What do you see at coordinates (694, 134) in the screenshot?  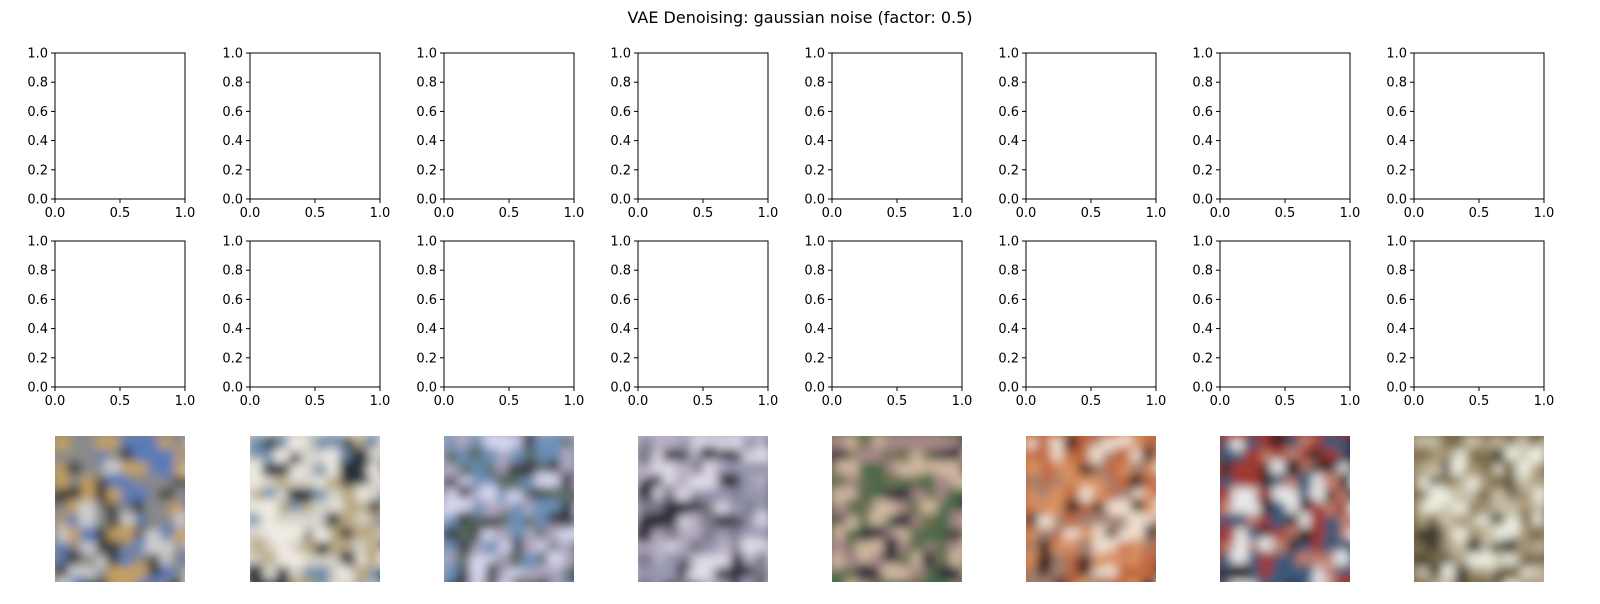 I see `axes-r1-c4: 0.0 0.5 1.0 0.0 0.2 0.4 0.6 0.8 1.0` at bounding box center [694, 134].